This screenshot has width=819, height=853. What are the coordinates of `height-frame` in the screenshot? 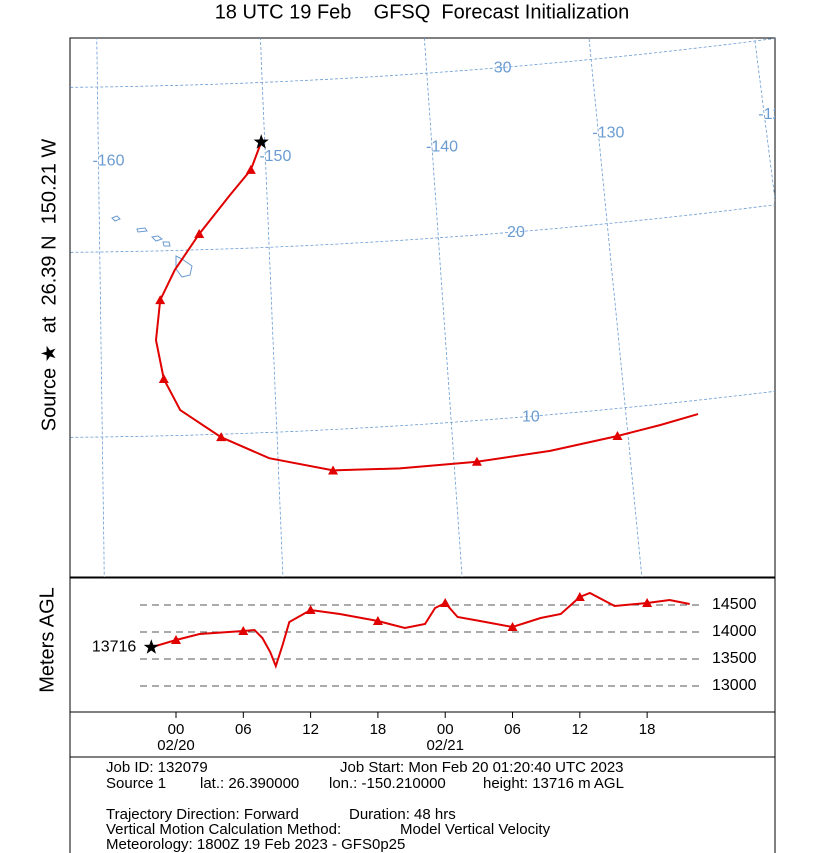 It's located at (422, 645).